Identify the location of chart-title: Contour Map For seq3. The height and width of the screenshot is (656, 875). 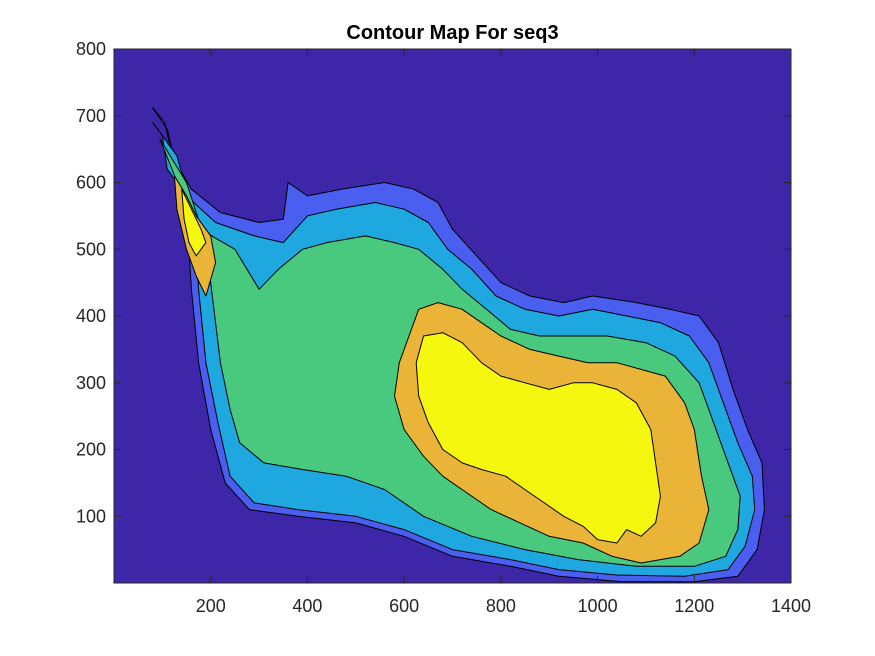
(452, 33).